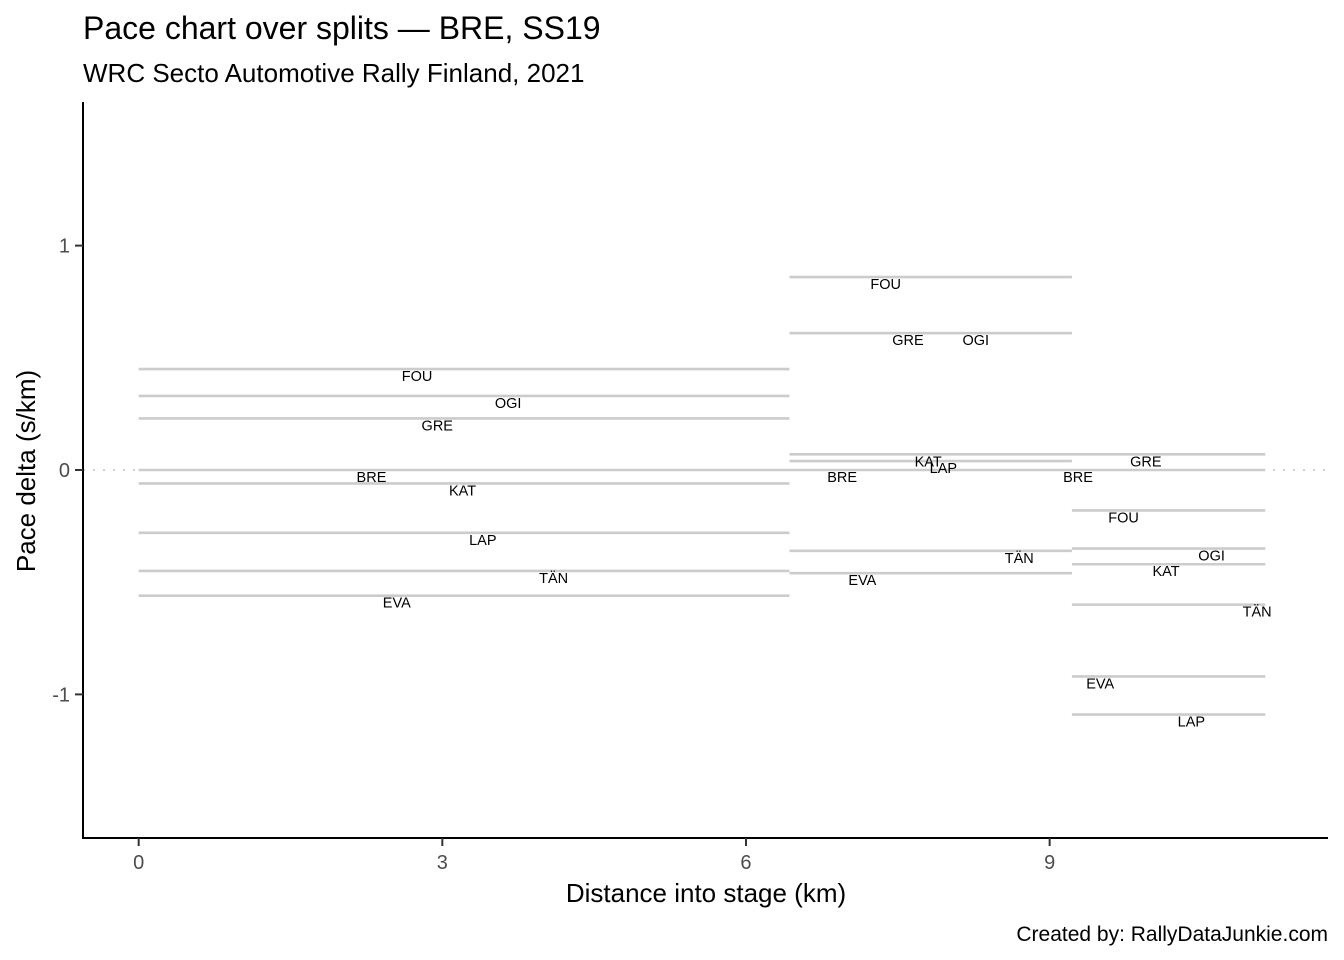  What do you see at coordinates (706, 893) in the screenshot?
I see `x-axis-title: Distance into stage (km)` at bounding box center [706, 893].